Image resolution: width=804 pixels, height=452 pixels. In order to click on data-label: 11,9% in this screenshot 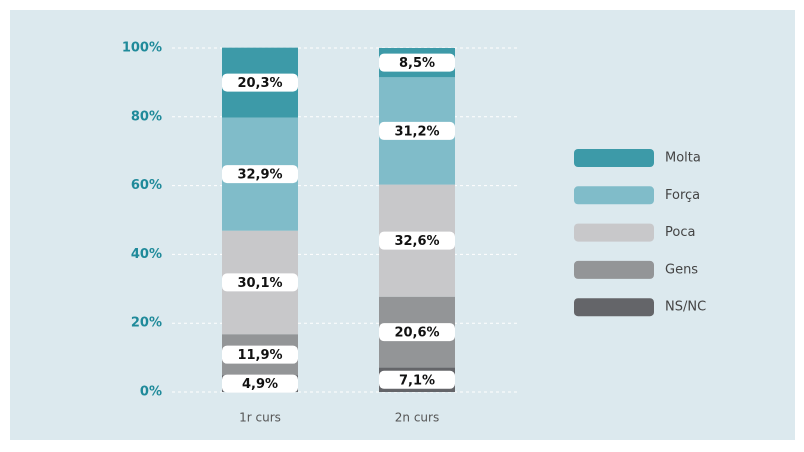, I will do `click(259, 355)`.